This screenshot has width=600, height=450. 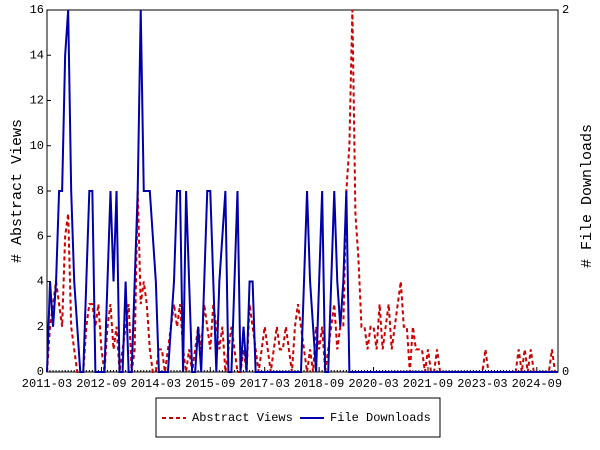 What do you see at coordinates (428, 384) in the screenshot?
I see `x-tick-label: 2021-09` at bounding box center [428, 384].